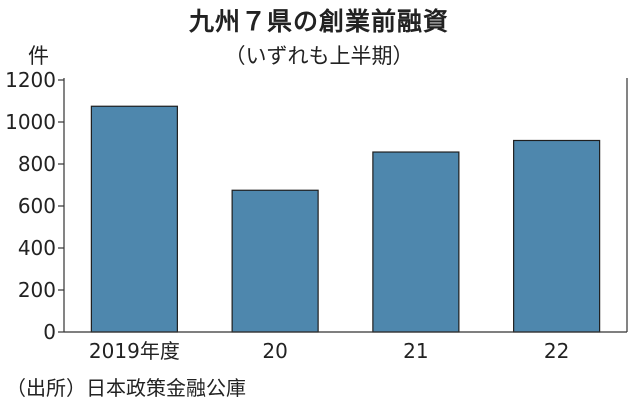 This screenshot has height=408, width=638. What do you see at coordinates (30, 122) in the screenshot?
I see `y-tick-label-5: 1000` at bounding box center [30, 122].